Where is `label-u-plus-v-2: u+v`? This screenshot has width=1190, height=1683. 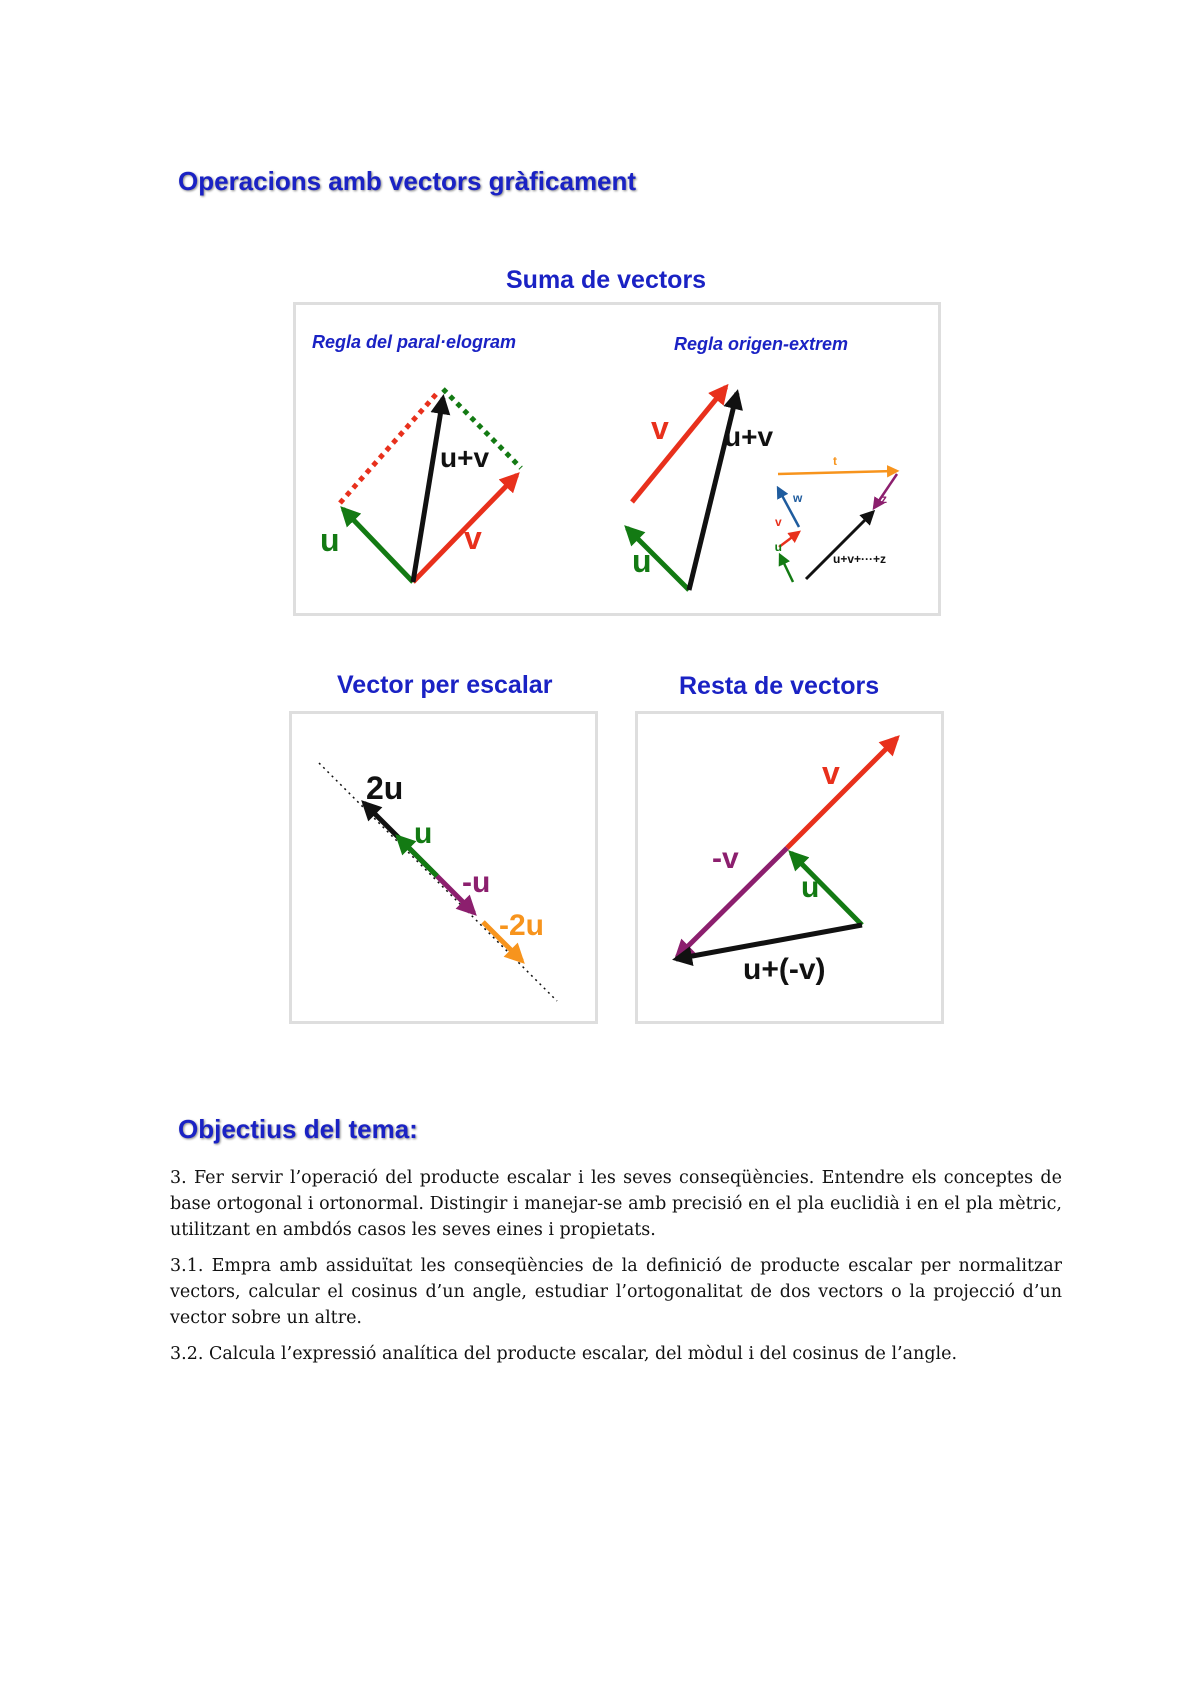
label-u-plus-v-2: u+v is located at coordinates (748, 436).